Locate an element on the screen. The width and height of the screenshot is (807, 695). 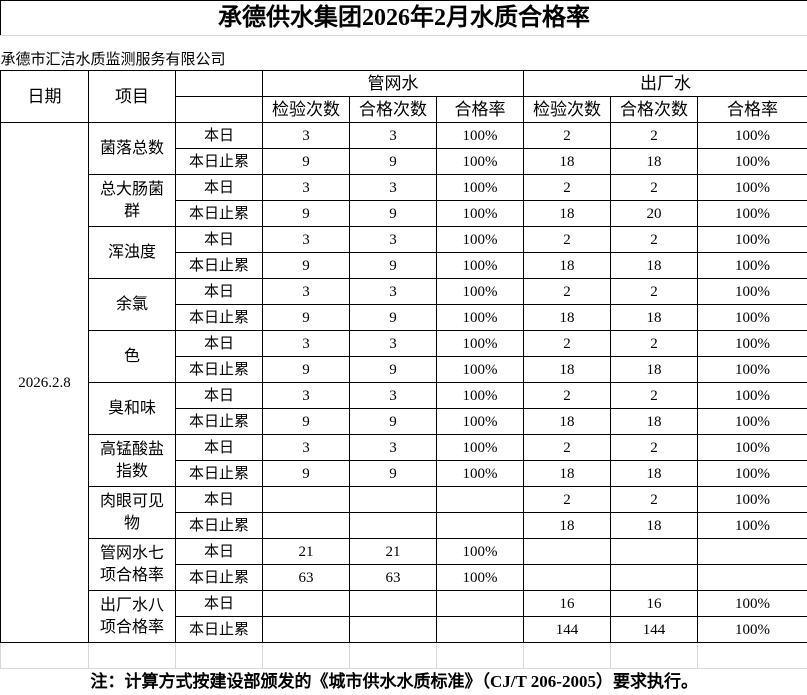
data-row: 色本日 3 3 100% 2 2 100% is located at coordinates (404, 356).